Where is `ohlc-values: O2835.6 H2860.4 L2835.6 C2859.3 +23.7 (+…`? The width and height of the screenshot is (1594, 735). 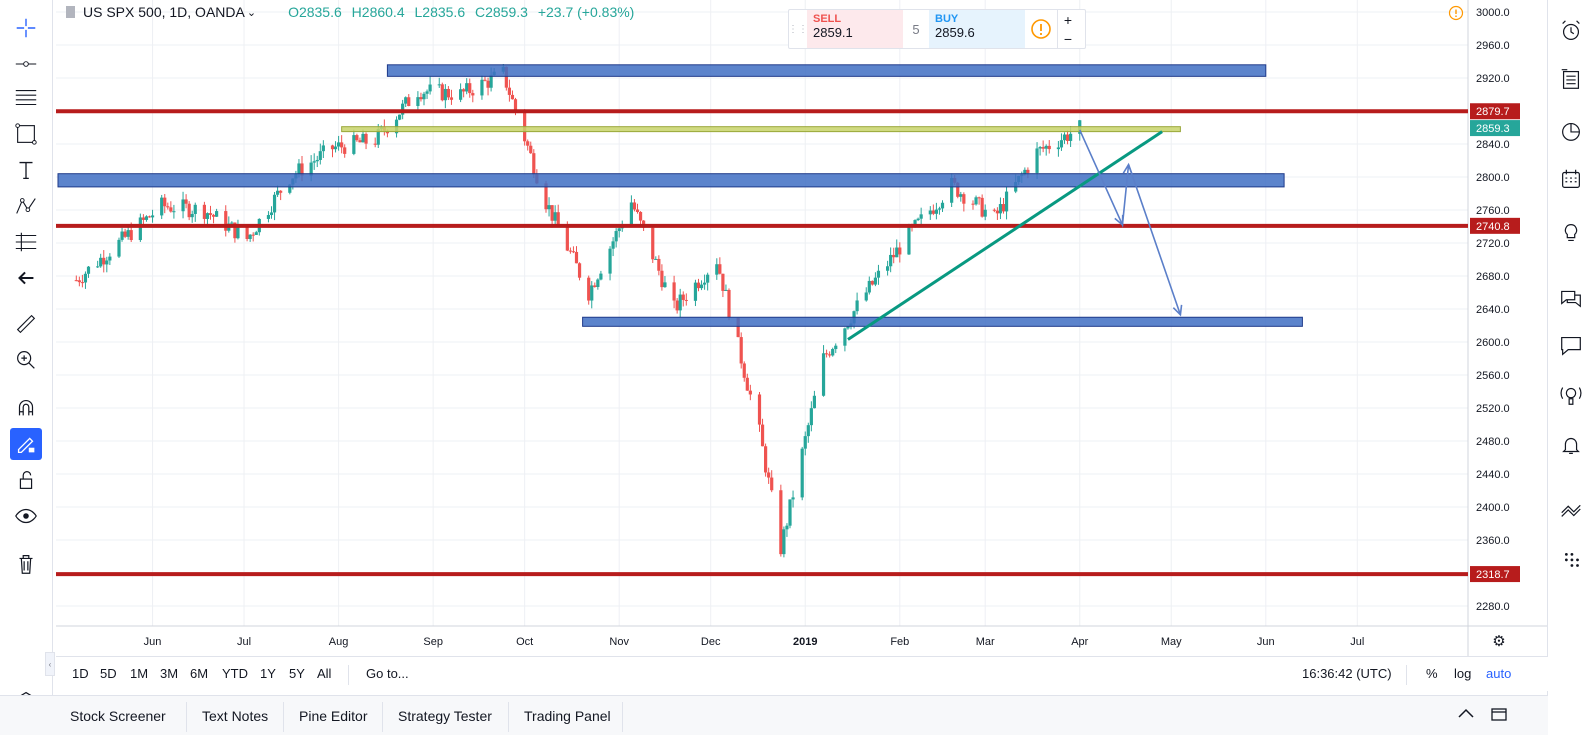 ohlc-values: O2835.6 H2860.4 L2835.6 C2859.3 +23.7 (+… is located at coordinates (464, 12).